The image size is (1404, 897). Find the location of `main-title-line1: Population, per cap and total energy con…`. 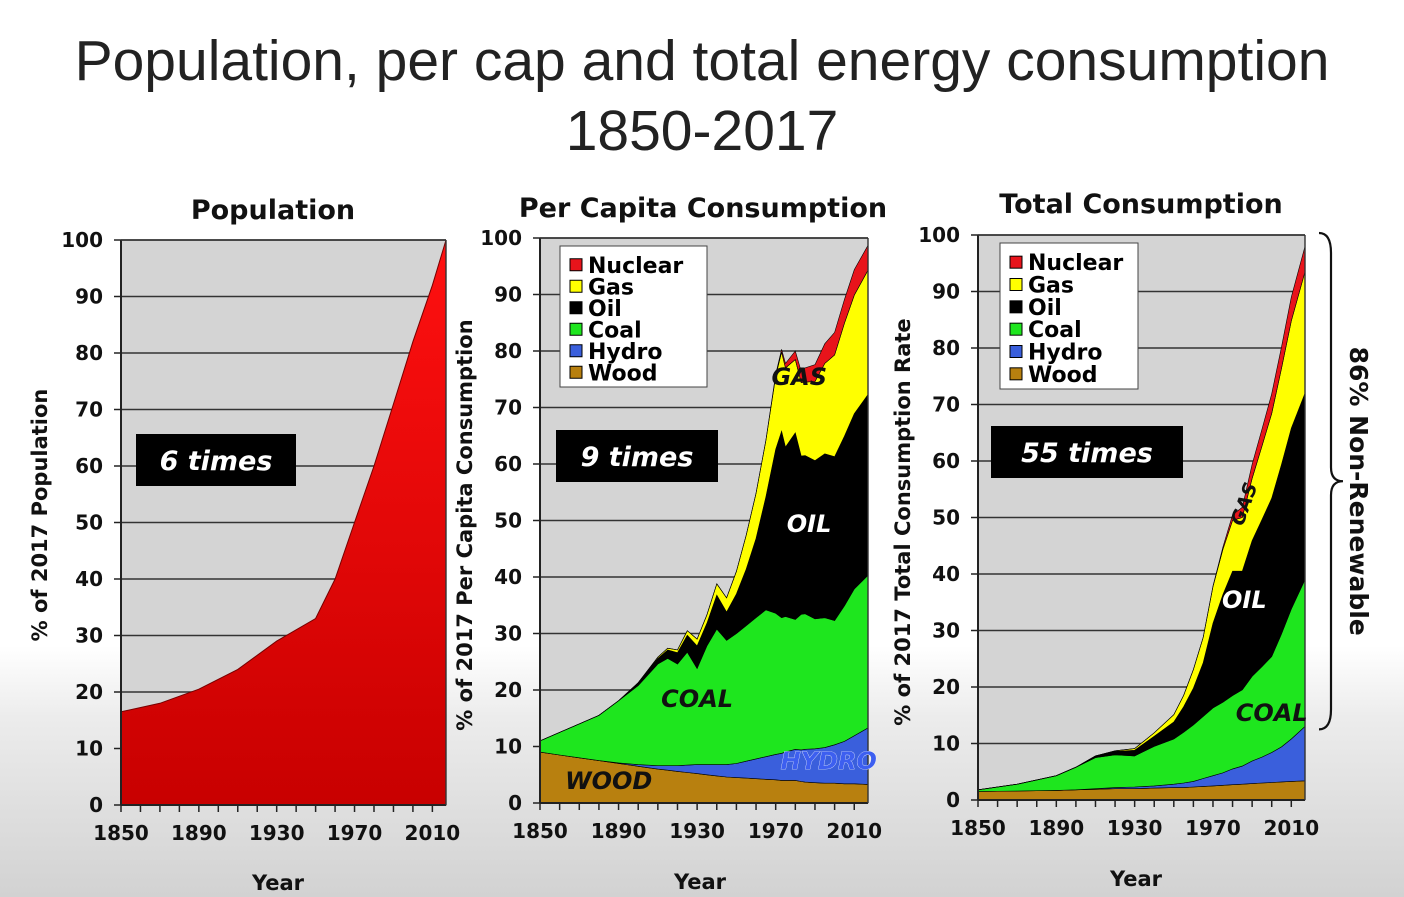

main-title-line1: Population, per cap and total energy con… is located at coordinates (702, 61).